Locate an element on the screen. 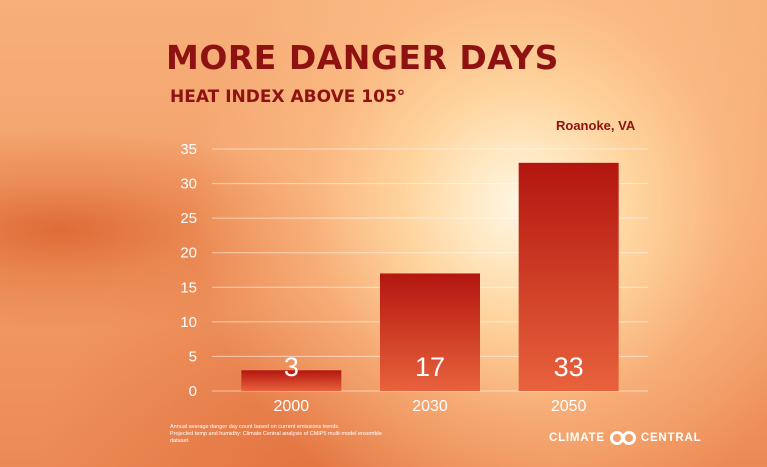 This screenshot has height=467, width=767. x-tick-label: 2050 is located at coordinates (569, 406).